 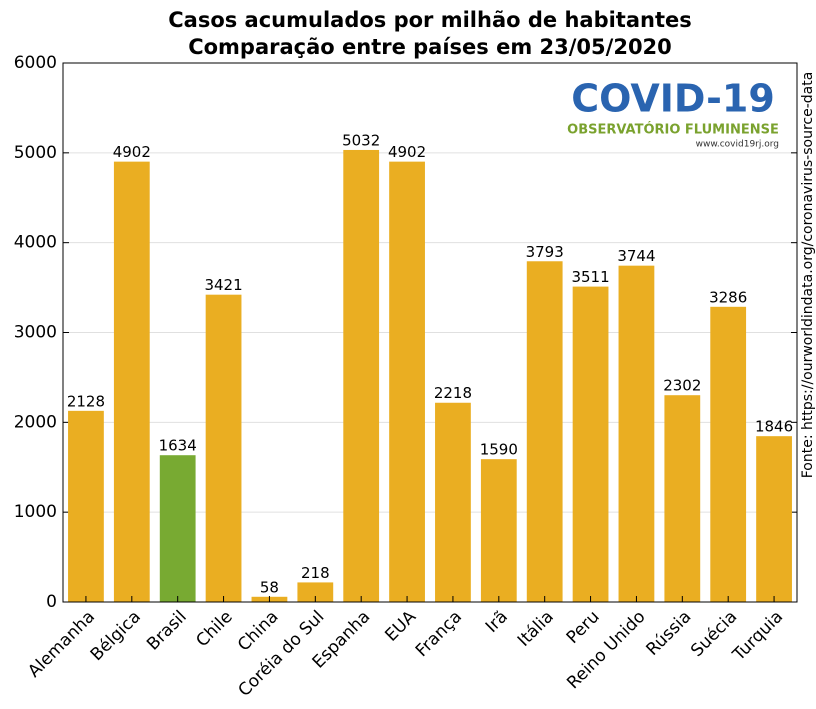 What do you see at coordinates (536, 629) in the screenshot?
I see `x-tick-label: Itália` at bounding box center [536, 629].